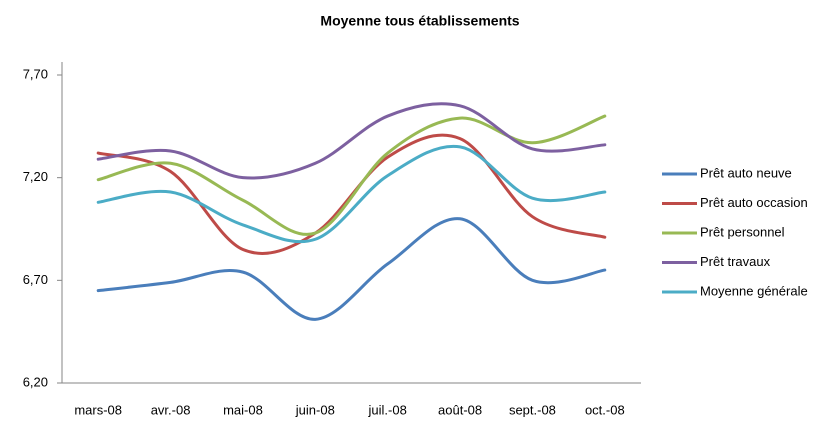 This screenshot has width=837, height=426. What do you see at coordinates (754, 290) in the screenshot?
I see `legend-label: Moyenne générale` at bounding box center [754, 290].